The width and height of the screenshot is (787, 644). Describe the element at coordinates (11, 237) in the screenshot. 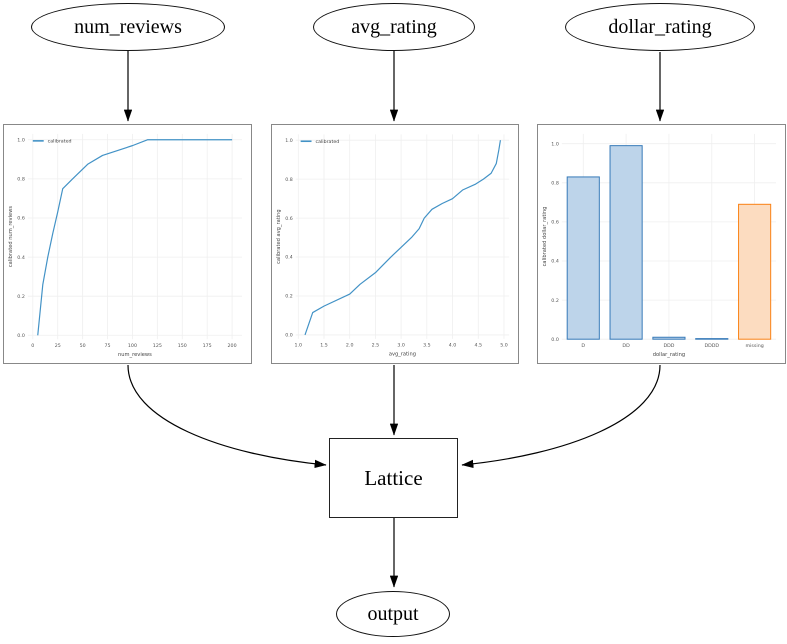

I see `y-axis-label: calibrated num_reviews` at that location.